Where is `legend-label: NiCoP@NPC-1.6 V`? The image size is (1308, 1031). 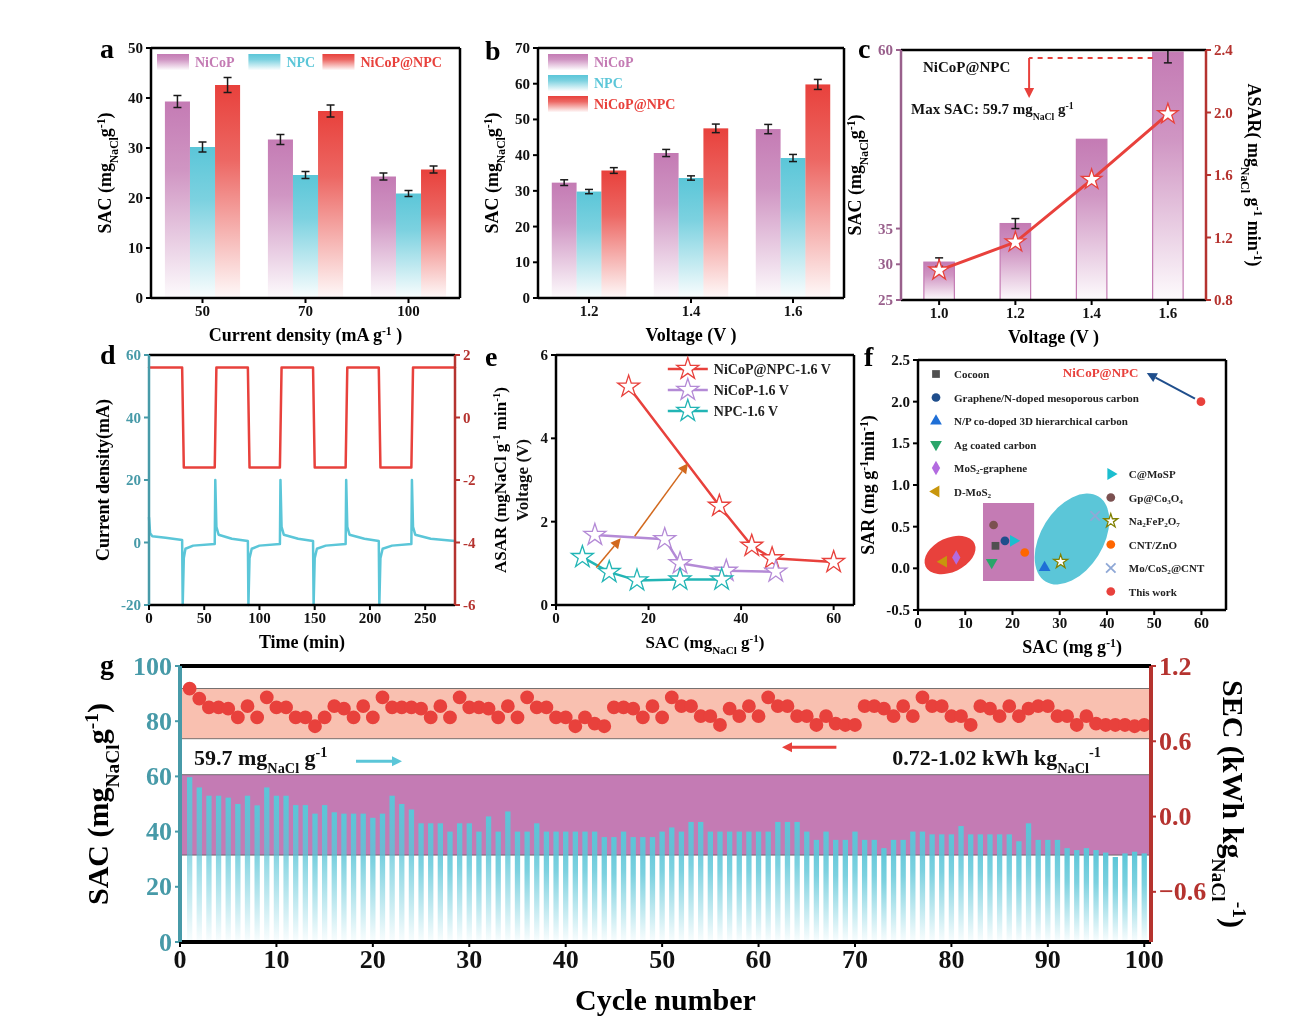
legend-label: NiCoP@NPC-1.6 V is located at coordinates (772, 369).